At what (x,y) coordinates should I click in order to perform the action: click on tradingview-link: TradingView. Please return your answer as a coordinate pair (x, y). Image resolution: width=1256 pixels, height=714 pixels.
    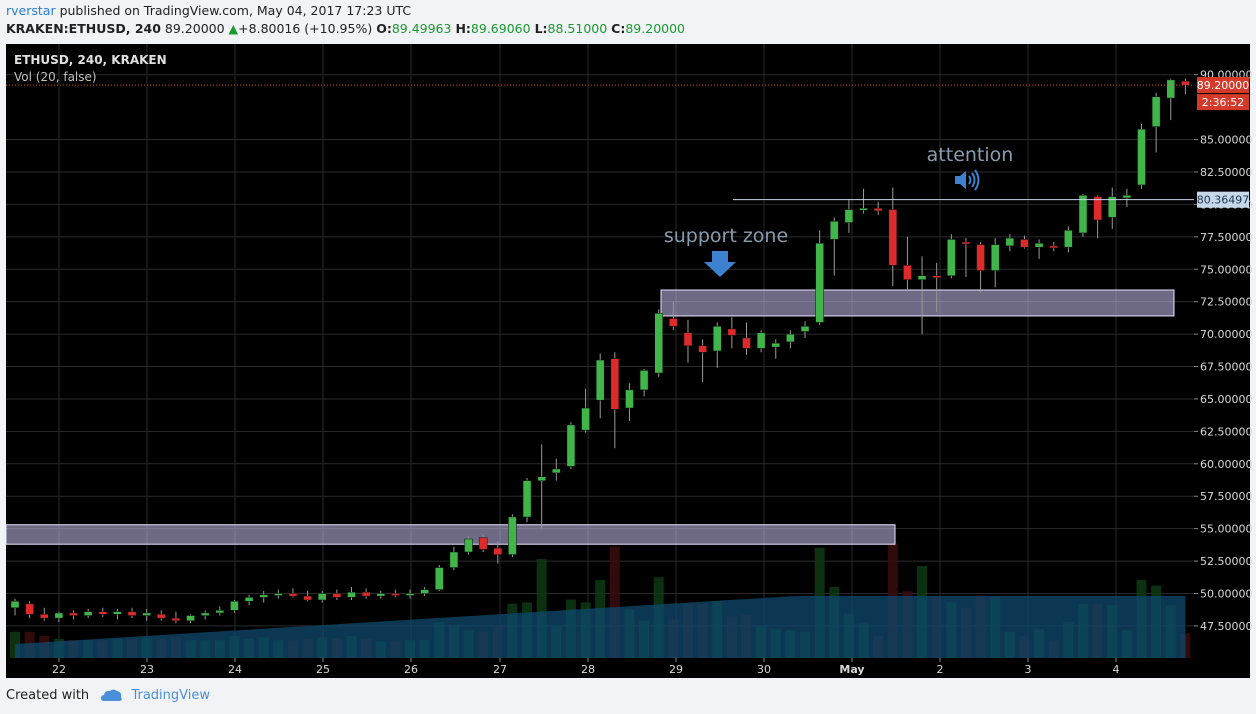
    Looking at the image, I should click on (170, 695).